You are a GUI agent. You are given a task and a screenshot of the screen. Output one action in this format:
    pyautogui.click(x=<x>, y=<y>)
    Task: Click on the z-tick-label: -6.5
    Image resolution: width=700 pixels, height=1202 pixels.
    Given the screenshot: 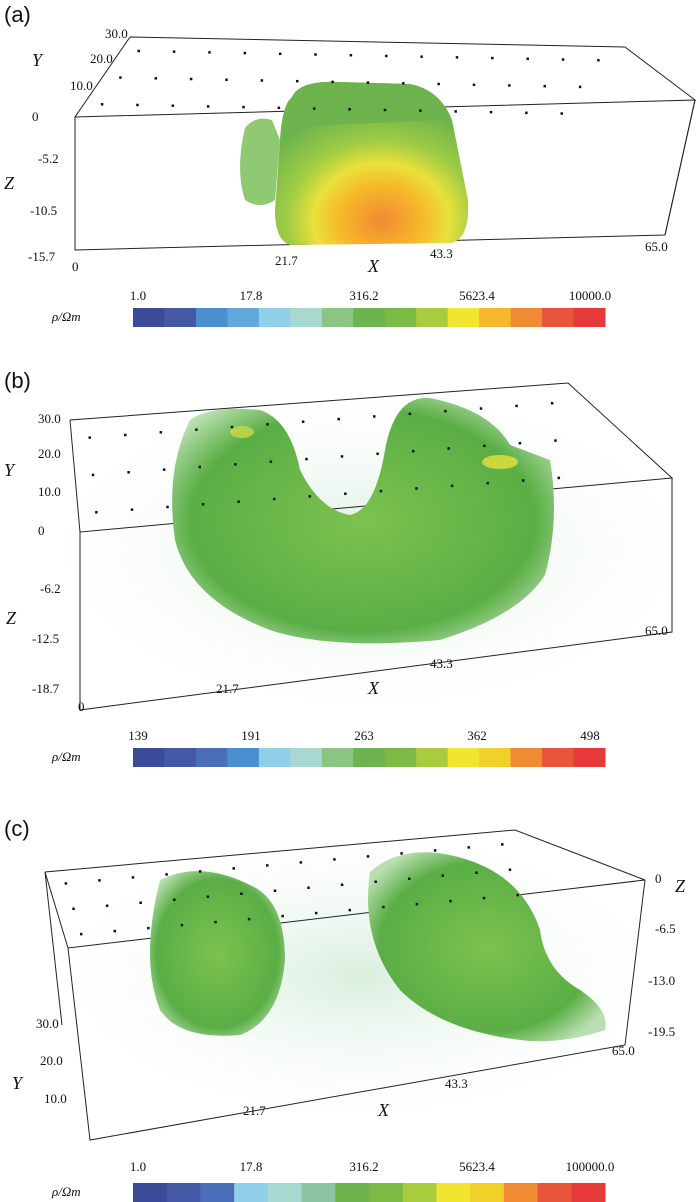 What is the action you would take?
    pyautogui.click(x=665, y=928)
    